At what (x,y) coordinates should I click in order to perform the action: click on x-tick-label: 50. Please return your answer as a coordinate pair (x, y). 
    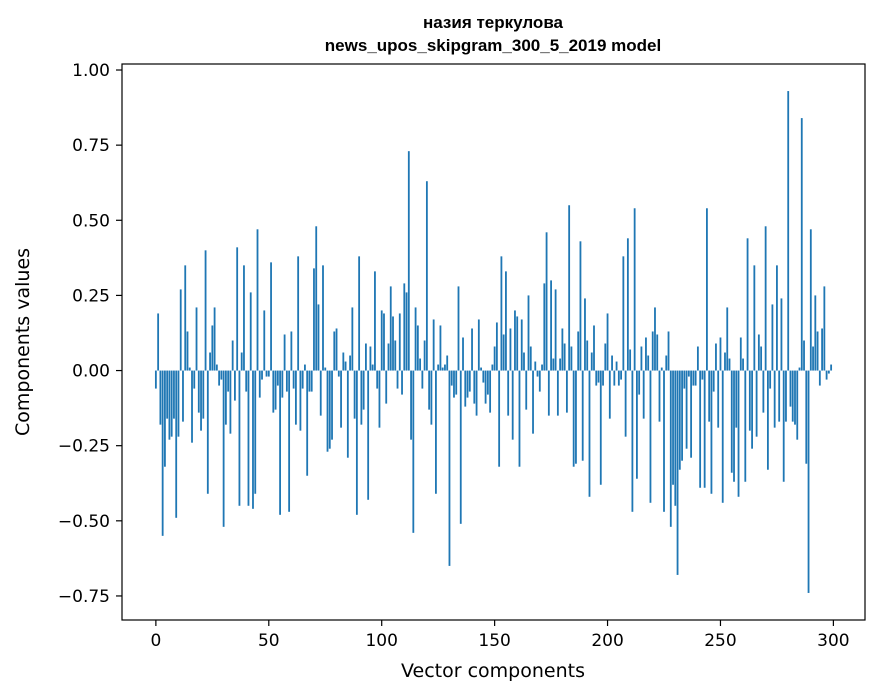
    Looking at the image, I should click on (269, 641).